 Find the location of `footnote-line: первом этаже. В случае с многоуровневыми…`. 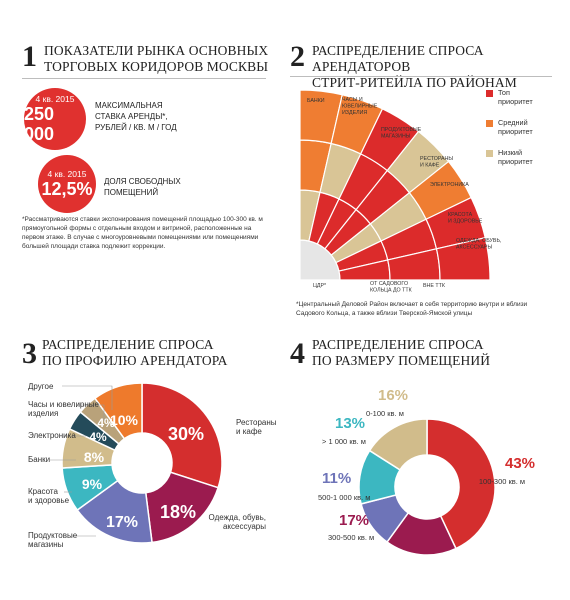

footnote-line: первом этаже. В случае с многоуровневыми… is located at coordinates (140, 237).